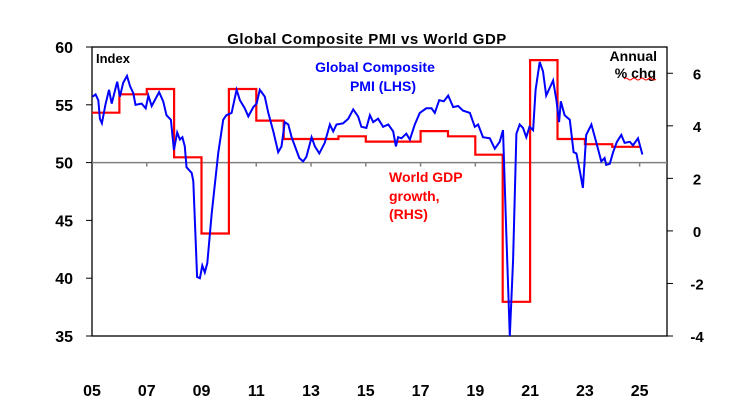 The width and height of the screenshot is (748, 418). Describe the element at coordinates (530, 391) in the screenshot. I see `x-tick-label: 21` at that location.